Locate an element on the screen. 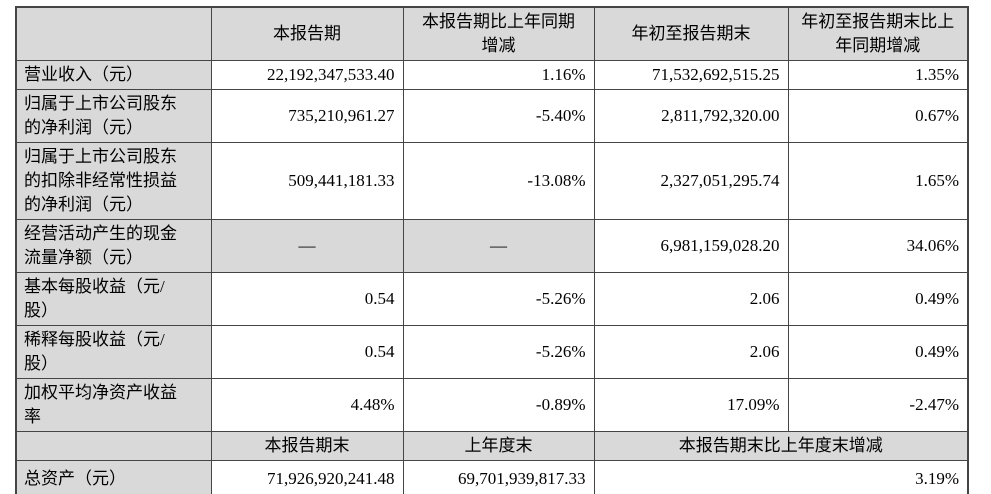  cell-cash-flow-ytd-yoy-change: 34.06% is located at coordinates (878, 246).